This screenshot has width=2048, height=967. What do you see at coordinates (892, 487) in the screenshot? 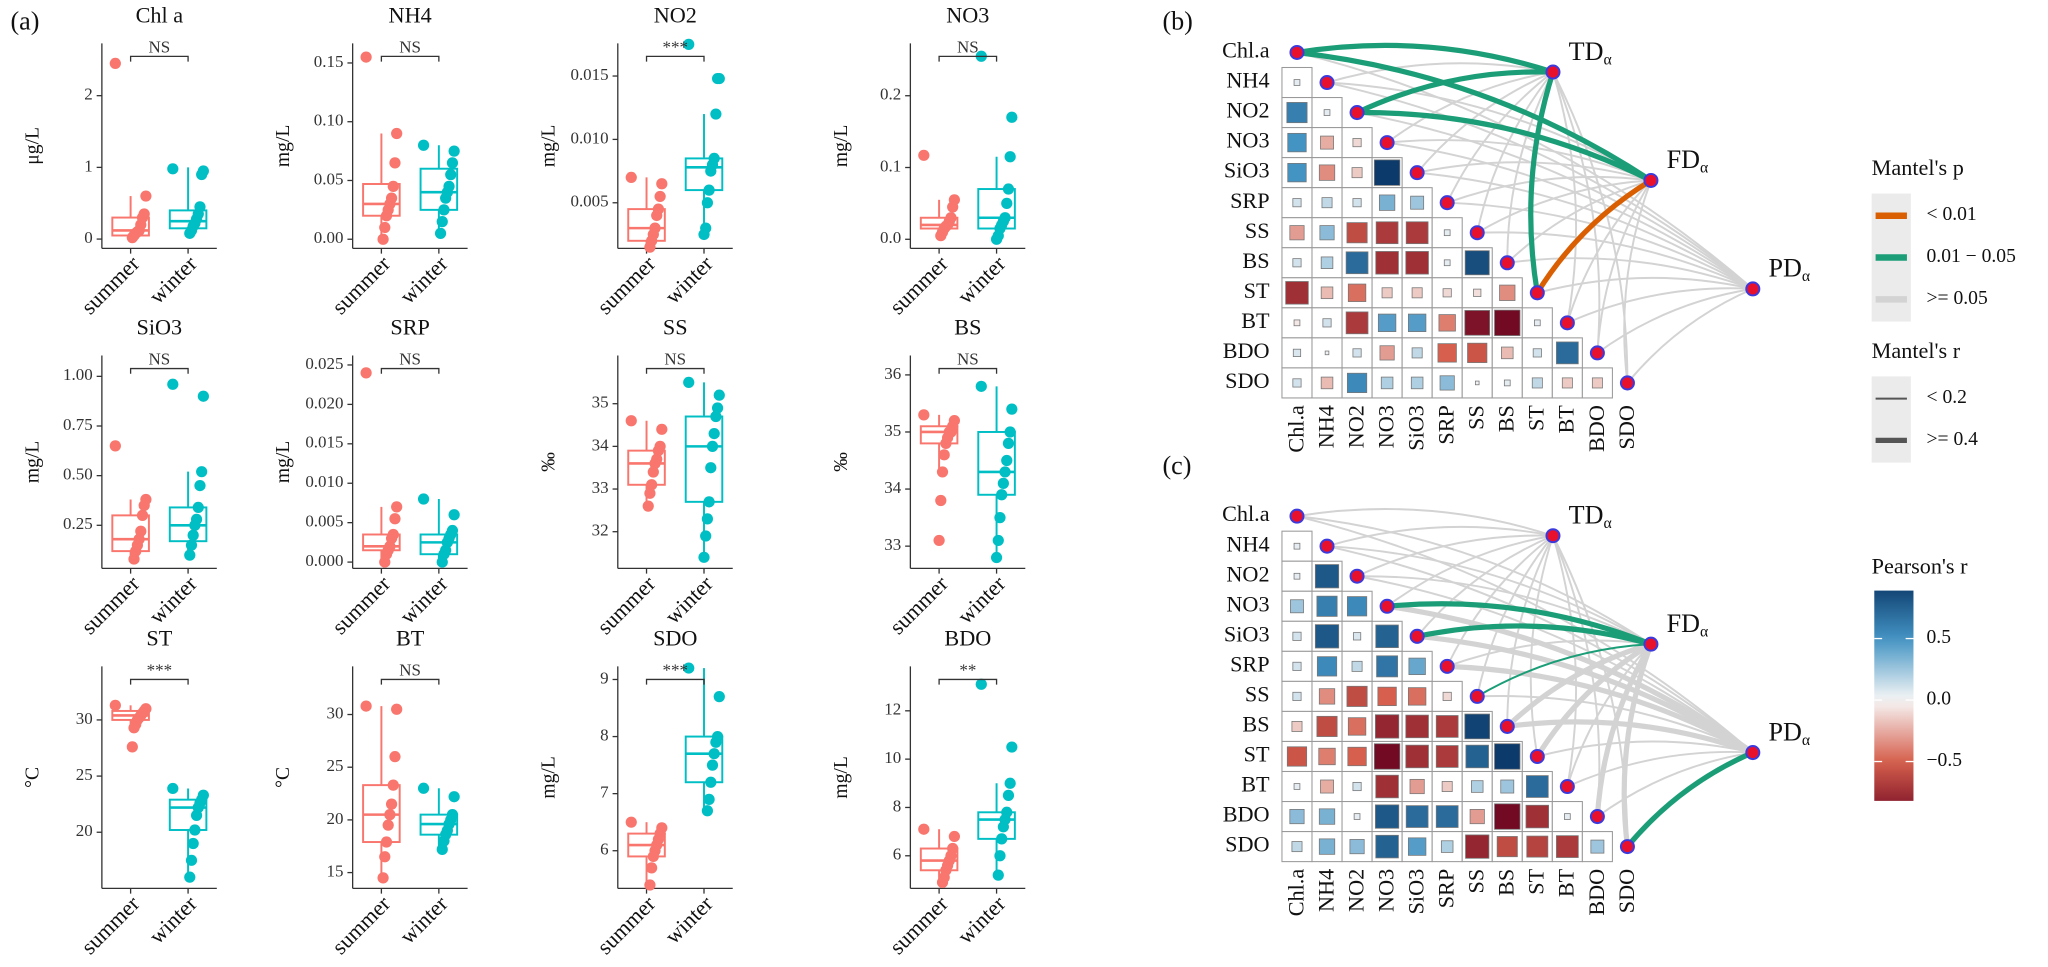
I see `y-tick-label: 34` at bounding box center [892, 487].